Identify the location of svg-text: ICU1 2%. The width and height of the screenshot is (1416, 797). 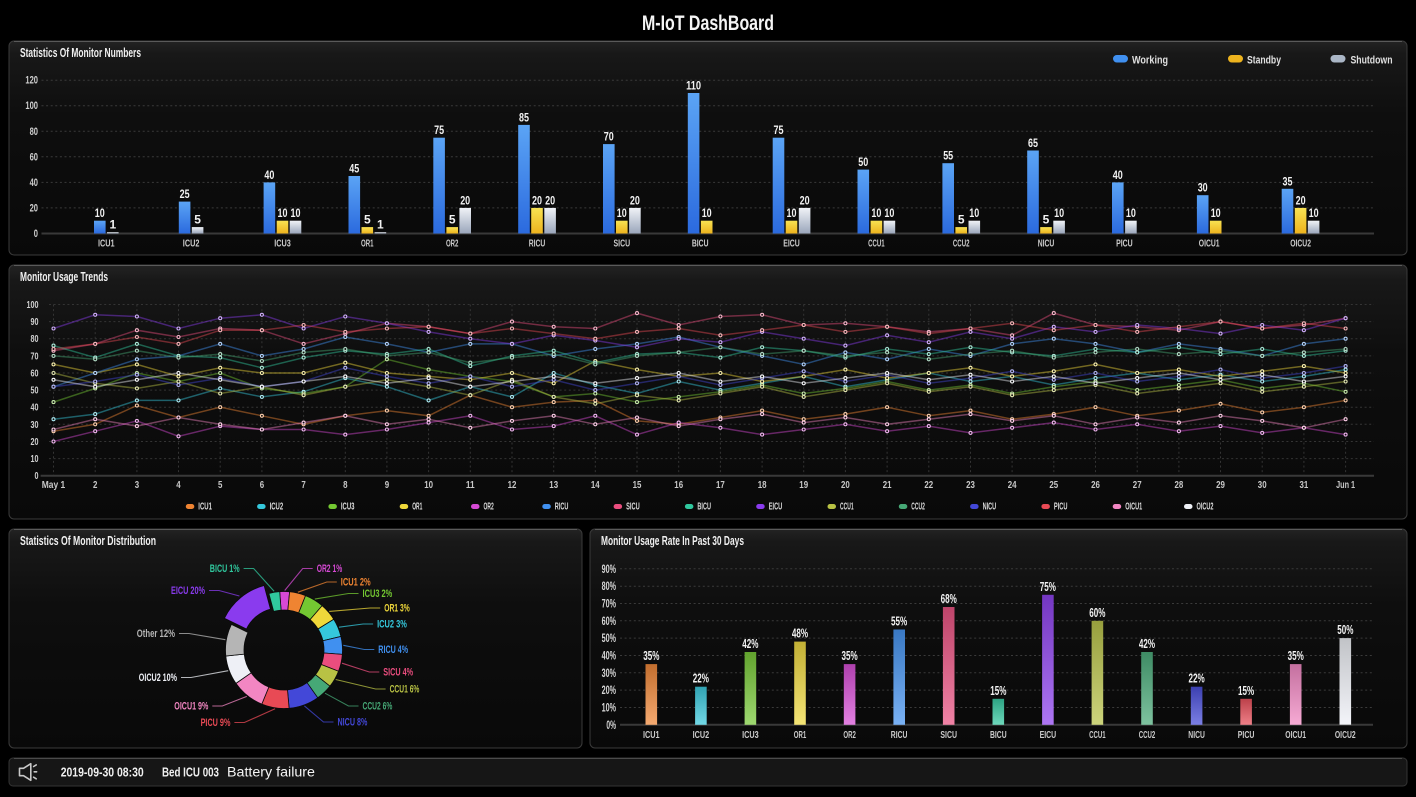
(356, 583).